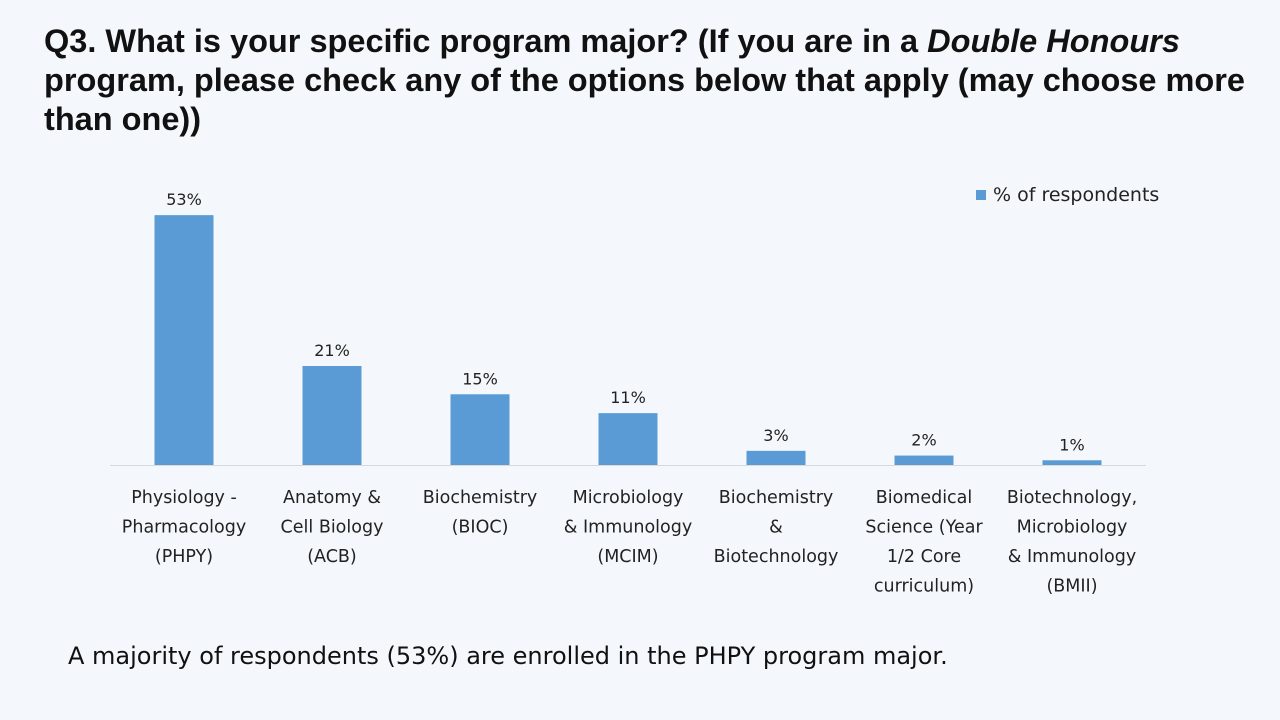 Image resolution: width=1280 pixels, height=720 pixels. I want to click on category-label-7-line-4: (BMII), so click(1071, 587).